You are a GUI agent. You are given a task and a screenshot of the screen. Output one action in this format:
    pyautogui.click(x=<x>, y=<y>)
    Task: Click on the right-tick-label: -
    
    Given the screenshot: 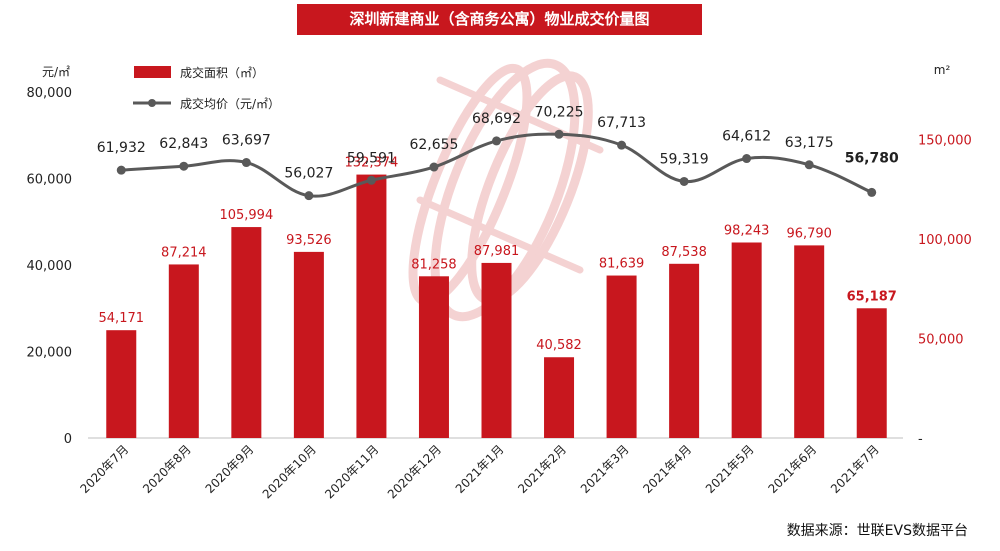 What is the action you would take?
    pyautogui.click(x=920, y=439)
    